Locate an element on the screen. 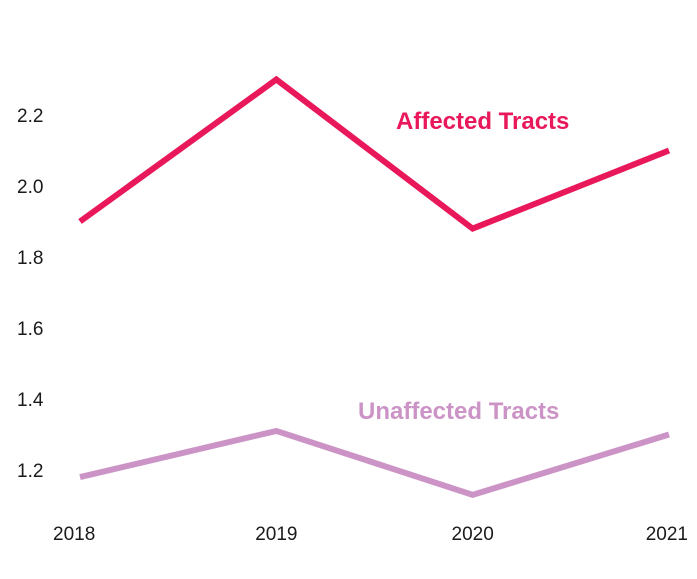  y-tick-label: 1.4 is located at coordinates (30, 400).